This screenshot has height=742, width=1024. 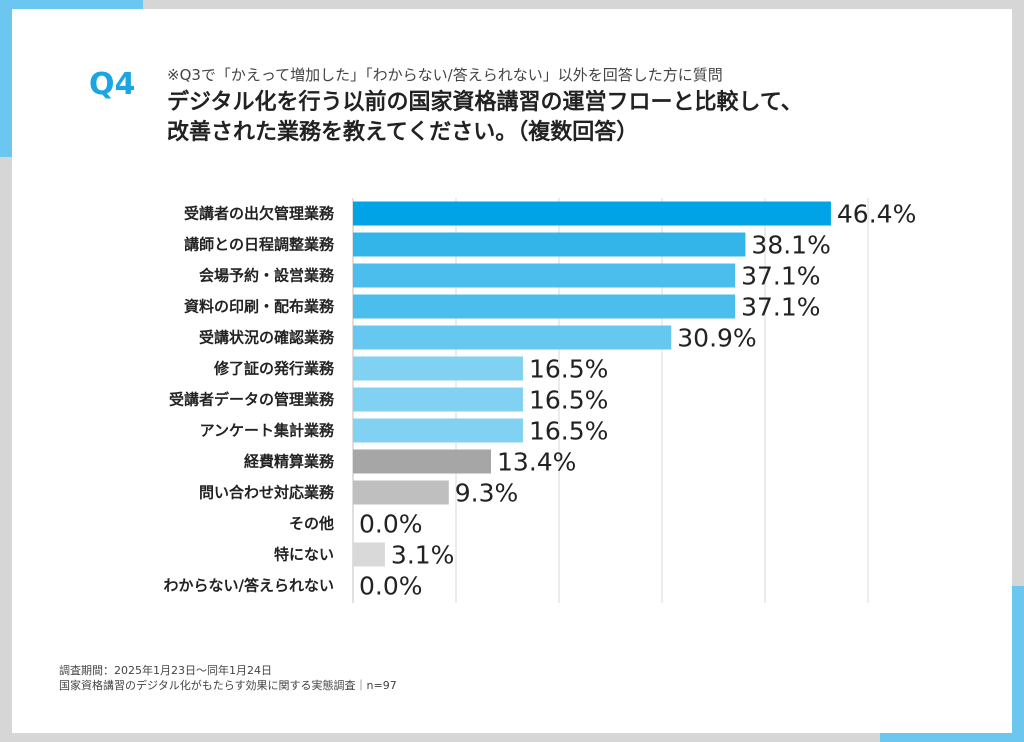 I want to click on category-label: 資料の印刷・配布業務, so click(x=259, y=307).